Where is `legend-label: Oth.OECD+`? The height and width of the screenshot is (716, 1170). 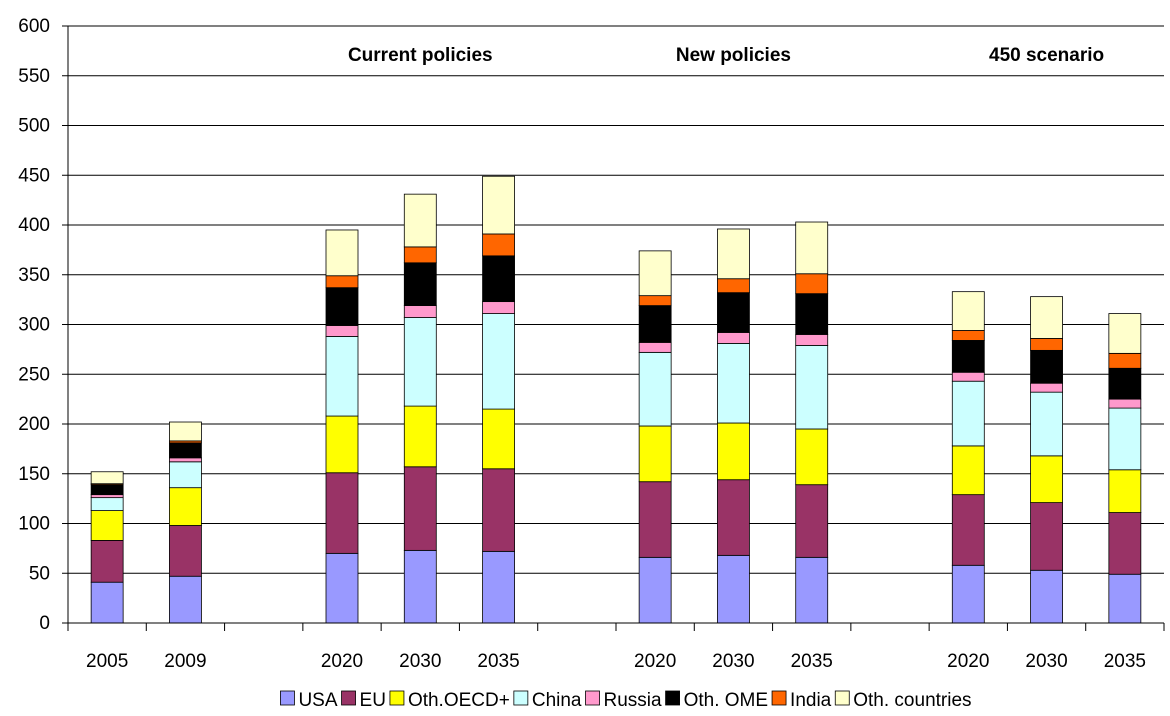 legend-label: Oth.OECD+ is located at coordinates (459, 700).